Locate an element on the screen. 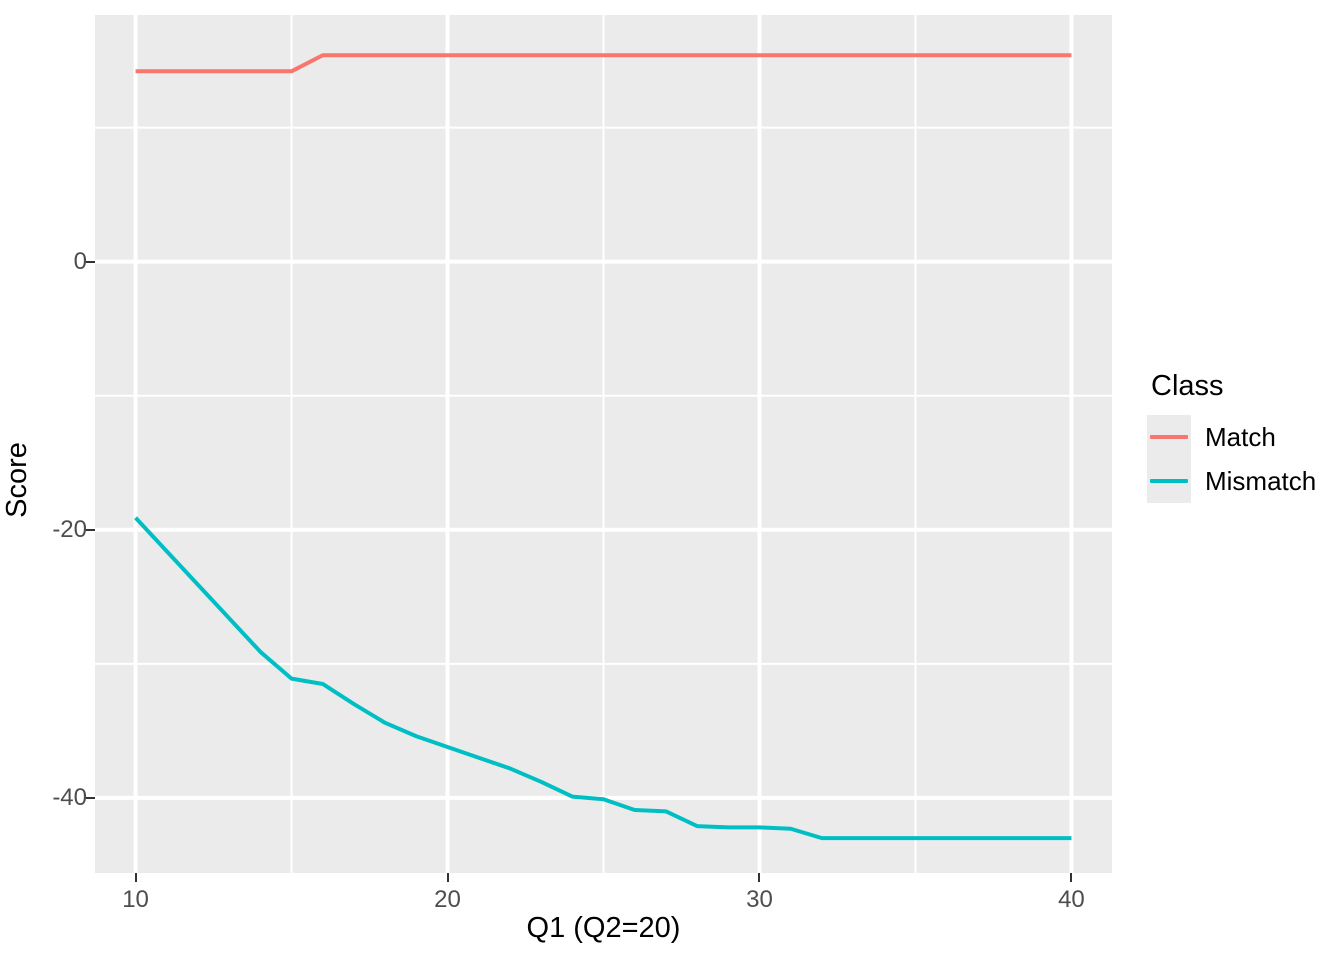 Image resolution: width=1344 pixels, height=960 pixels. legend-items: Match Mismatch is located at coordinates (1242, 459).